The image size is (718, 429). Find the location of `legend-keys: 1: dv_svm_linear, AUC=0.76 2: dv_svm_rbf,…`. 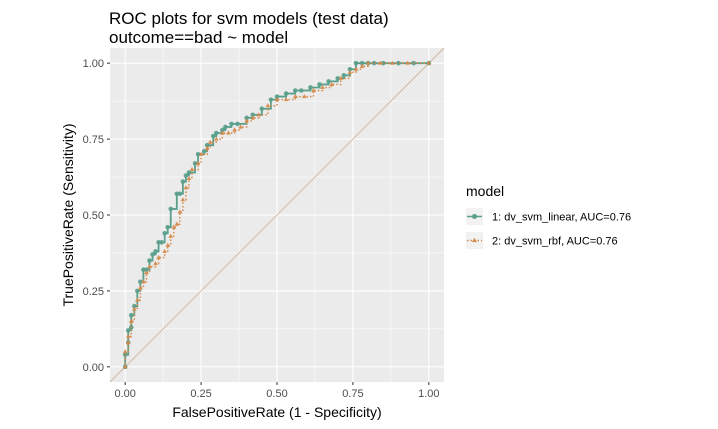

legend-keys: 1: dv_svm_linear, AUC=0.76 2: dv_svm_rbf,… is located at coordinates (548, 228).